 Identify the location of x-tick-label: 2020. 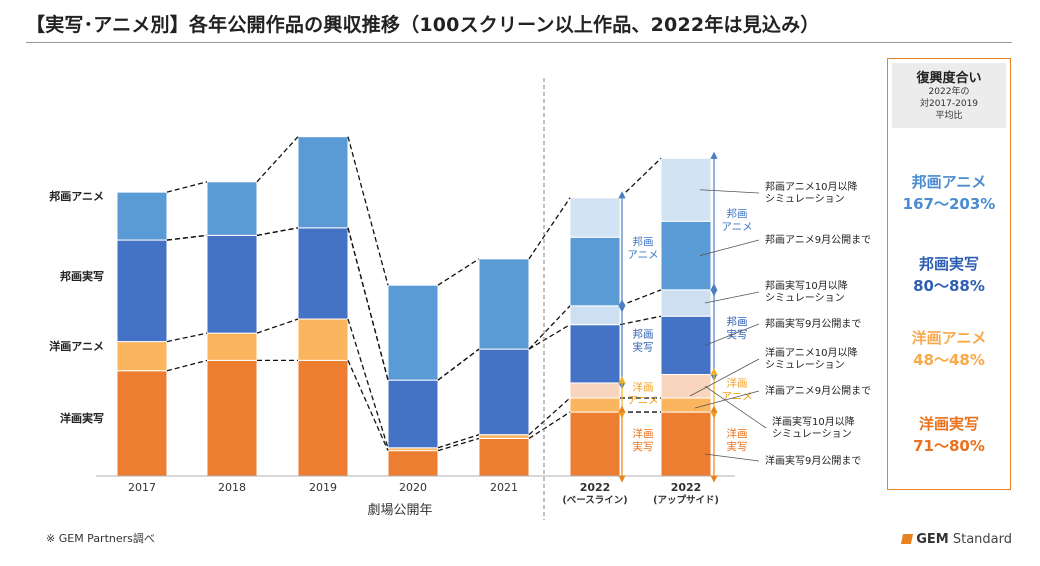
(413, 487).